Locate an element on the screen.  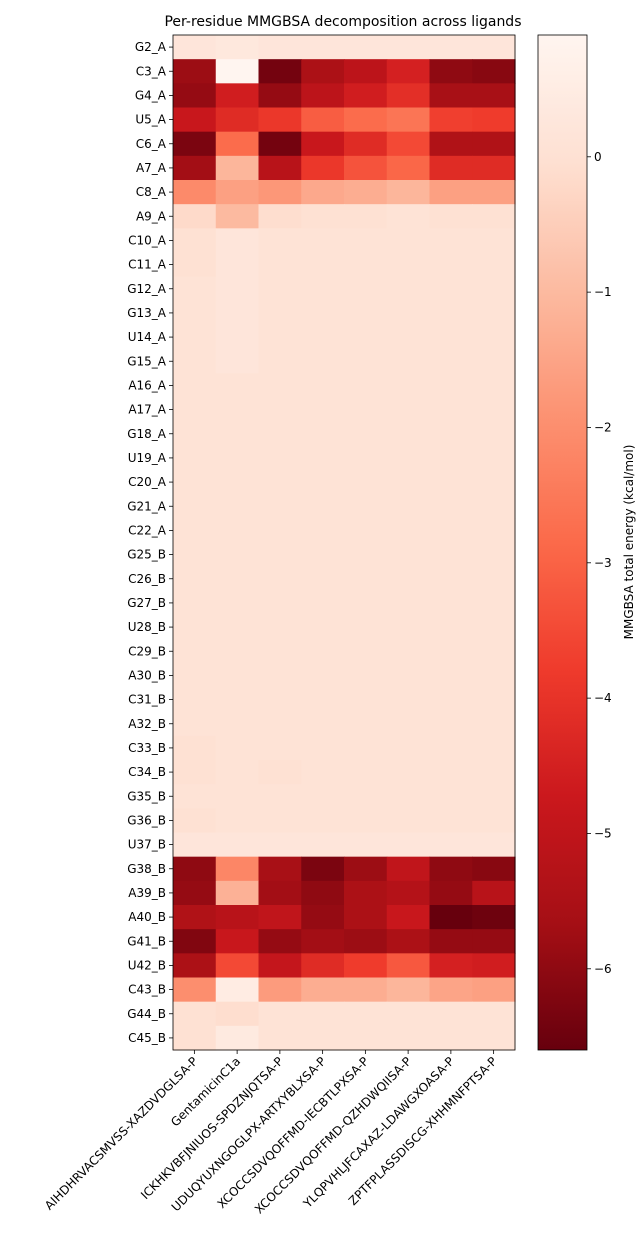
row-label: C11_A is located at coordinates (147, 265).